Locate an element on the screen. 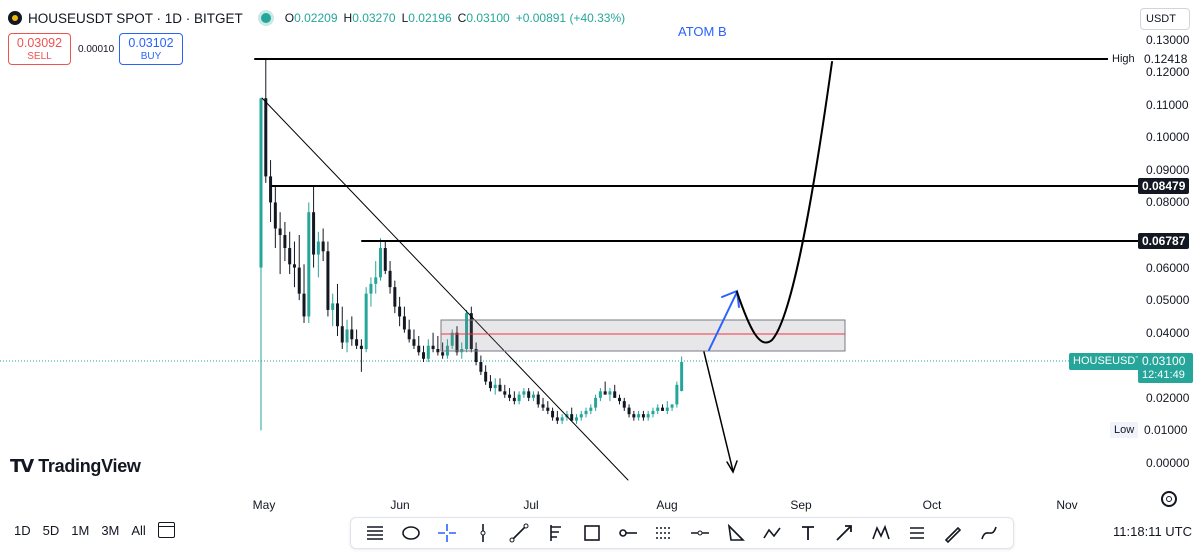 The height and width of the screenshot is (552, 1200). horizontal-line-icon is located at coordinates (700, 533).